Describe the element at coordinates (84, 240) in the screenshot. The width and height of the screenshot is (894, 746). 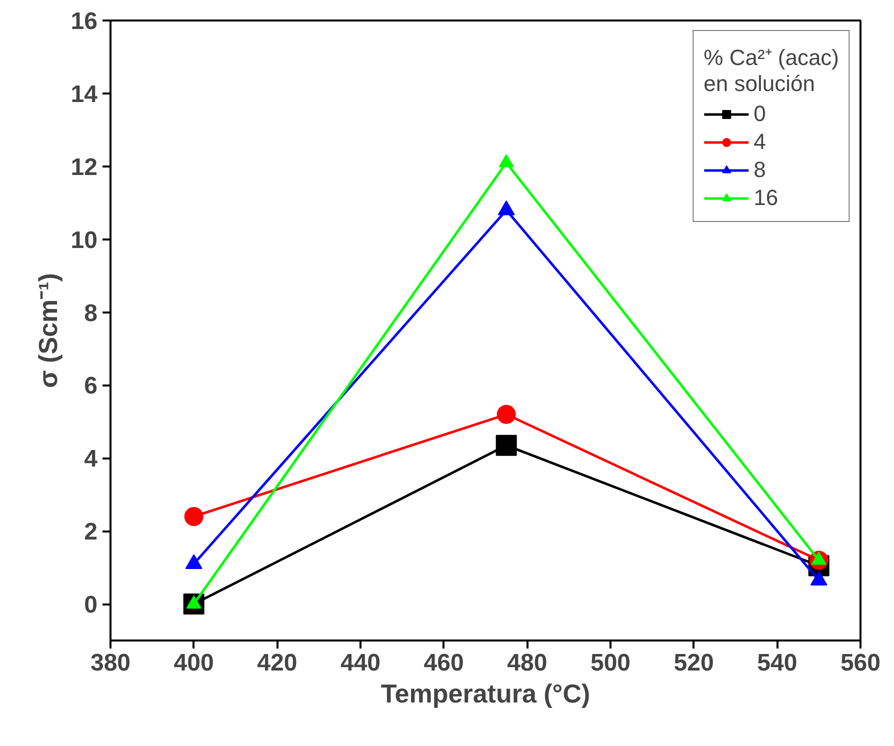
I see `y-tick-label: 10` at that location.